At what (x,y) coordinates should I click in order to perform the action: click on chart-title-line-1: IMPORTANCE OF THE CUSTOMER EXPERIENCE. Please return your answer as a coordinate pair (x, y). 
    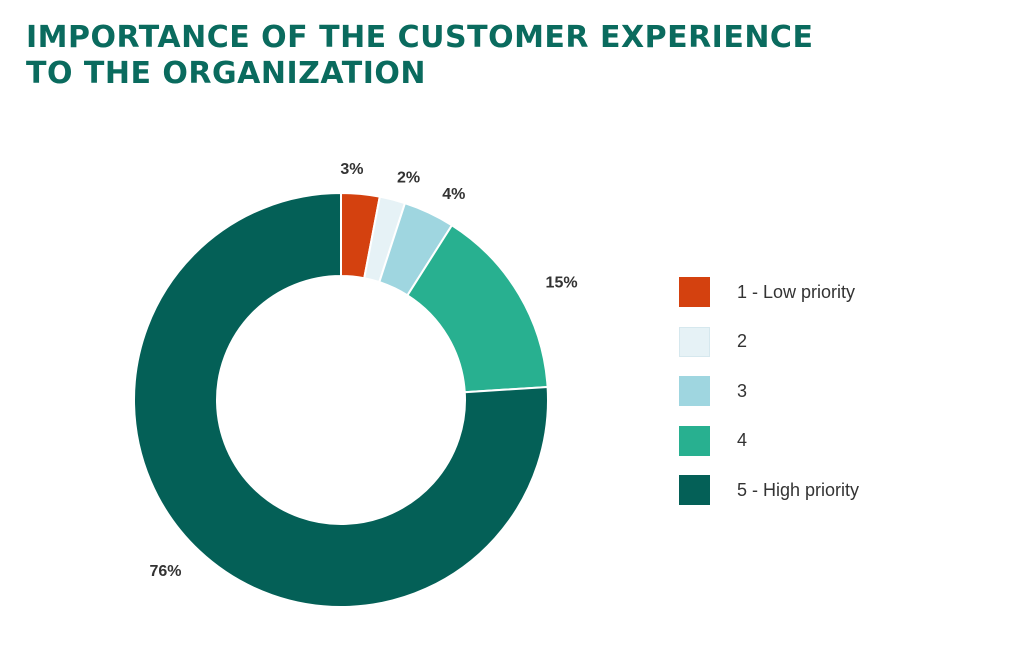
    Looking at the image, I should click on (420, 37).